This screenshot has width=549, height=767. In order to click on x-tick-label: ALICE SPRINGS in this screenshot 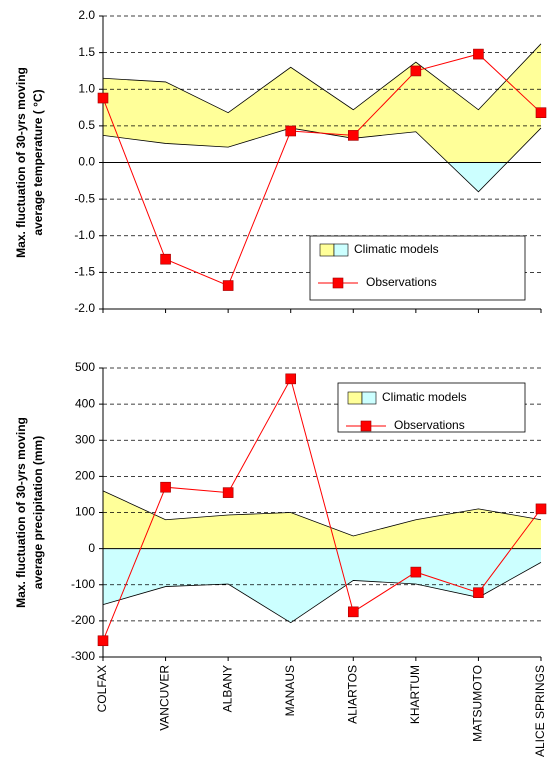, I will do `click(540, 711)`.